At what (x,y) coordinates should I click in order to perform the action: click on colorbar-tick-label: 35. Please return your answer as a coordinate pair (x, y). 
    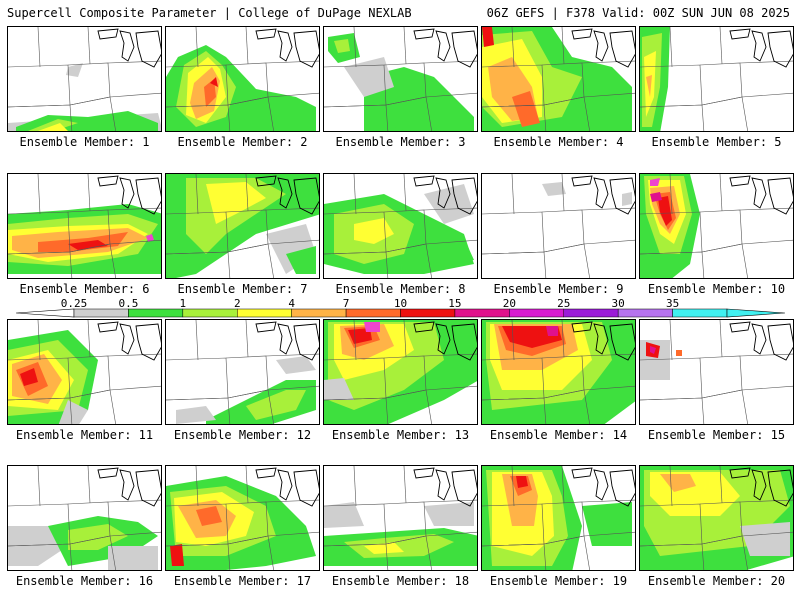
    Looking at the image, I should click on (672, 303).